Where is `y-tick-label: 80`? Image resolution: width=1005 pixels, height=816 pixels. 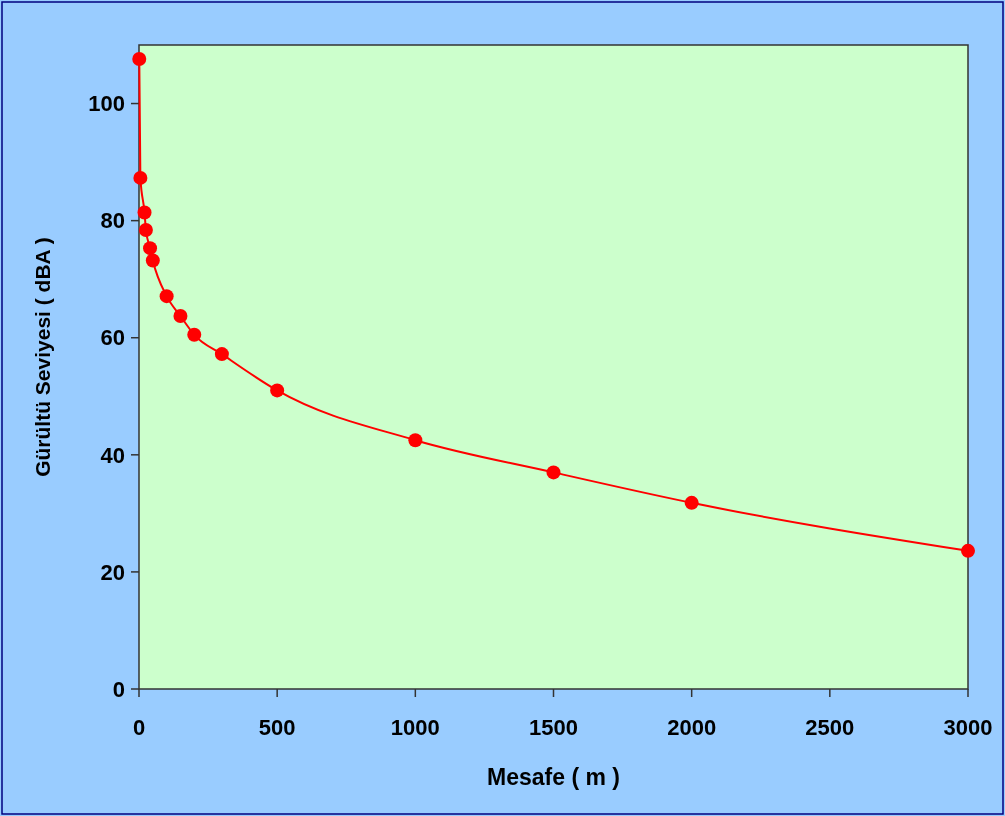
y-tick-label: 80 is located at coordinates (112, 221).